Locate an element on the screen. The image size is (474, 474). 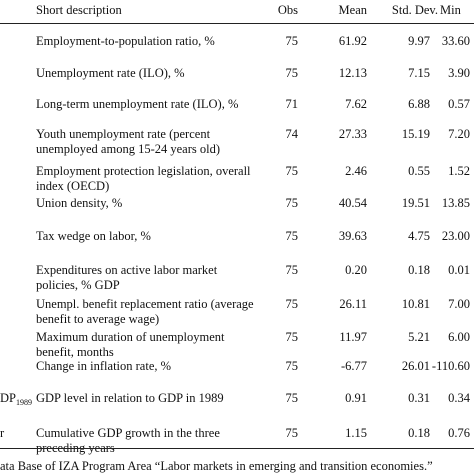
cell-min: 0.34 is located at coordinates (459, 398).